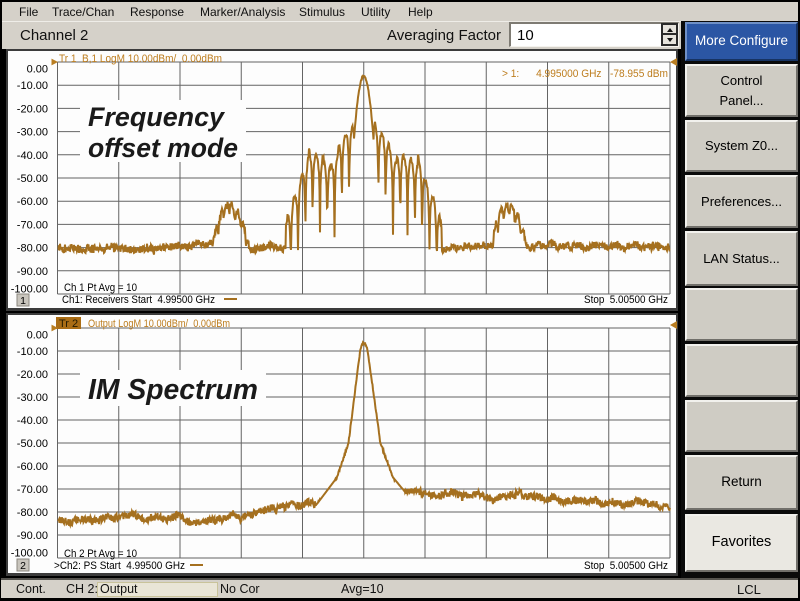  What do you see at coordinates (138, 300) in the screenshot?
I see `svg-text:Ch1: Receivers Start 4.99500: Ch1: Receivers Start 4.99500 GHz` at bounding box center [138, 300].